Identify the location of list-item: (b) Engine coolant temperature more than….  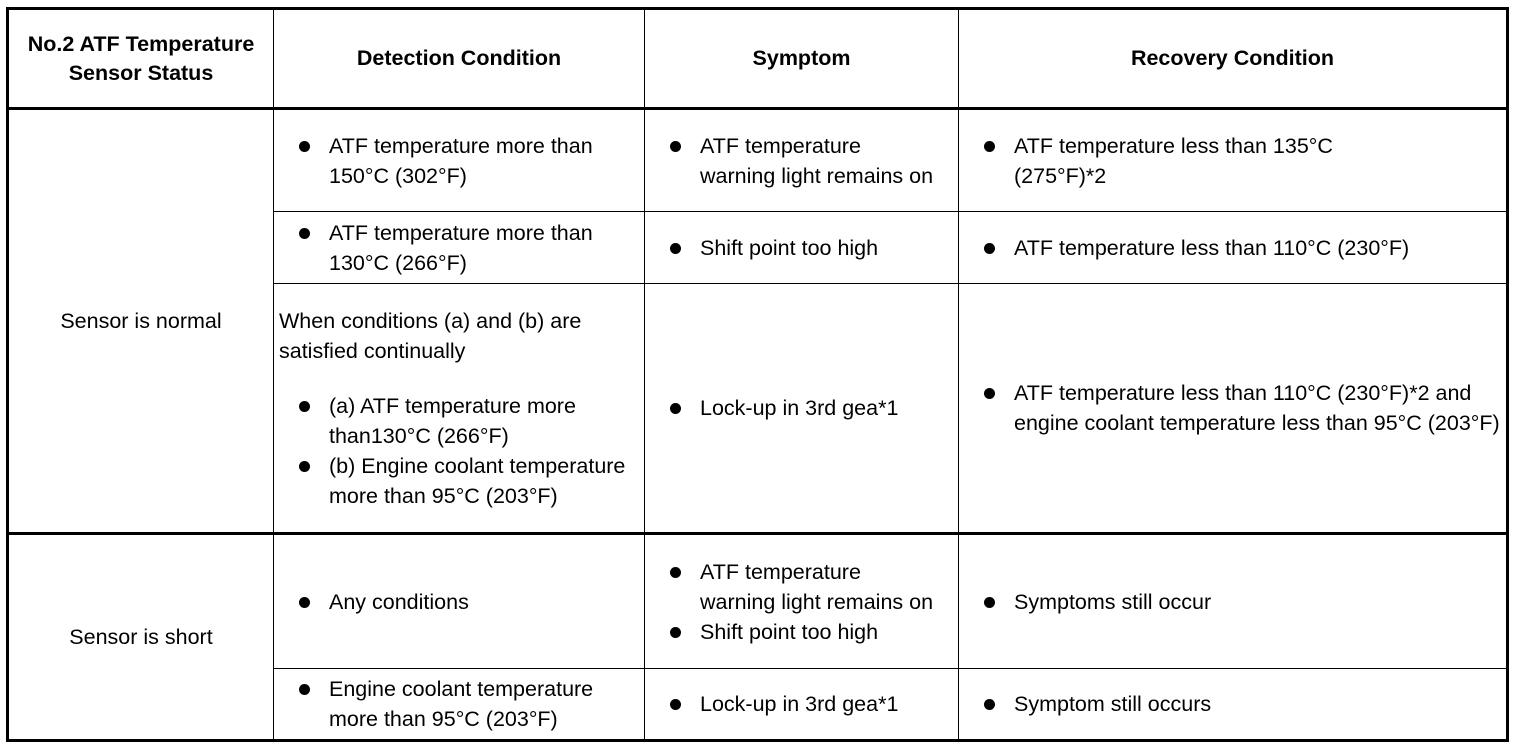
(457, 481).